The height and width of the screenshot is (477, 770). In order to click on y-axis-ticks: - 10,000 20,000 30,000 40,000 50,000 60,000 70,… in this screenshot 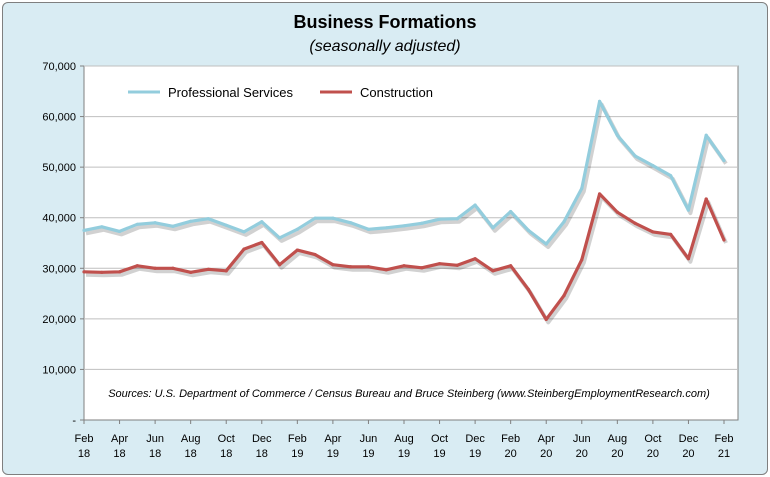, I will do `click(63, 244)`.